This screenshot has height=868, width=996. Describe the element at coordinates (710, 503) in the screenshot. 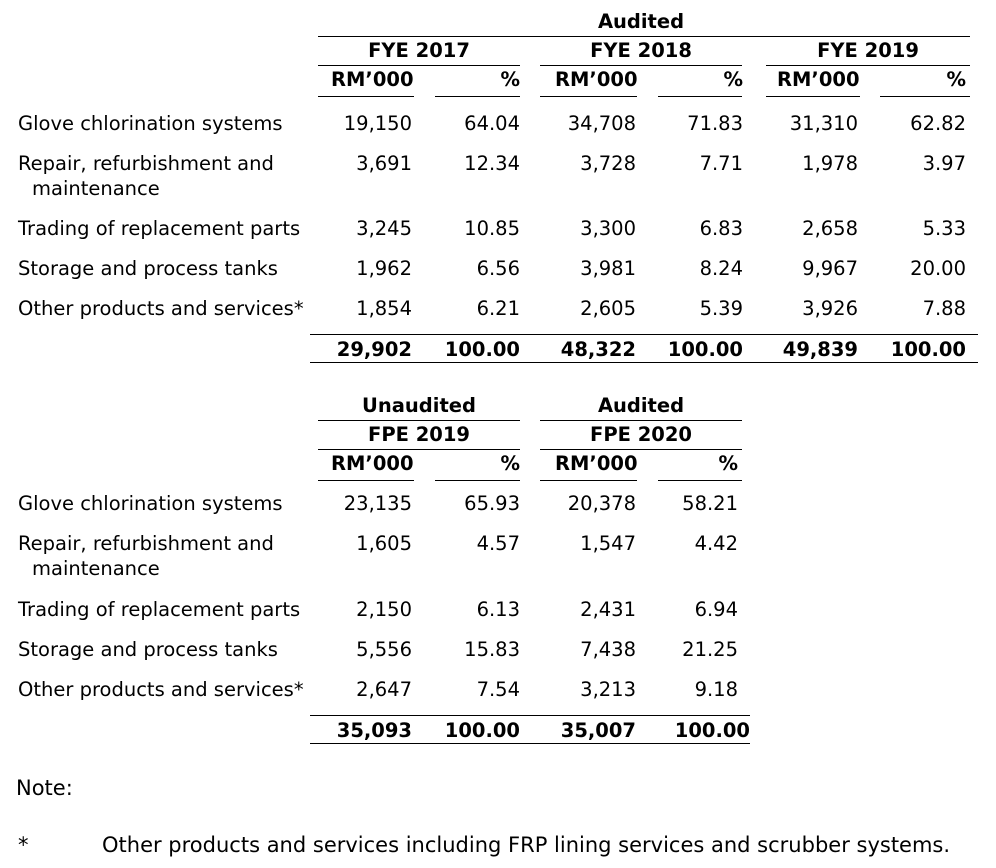

I see `cell-pct: 58.21` at that location.